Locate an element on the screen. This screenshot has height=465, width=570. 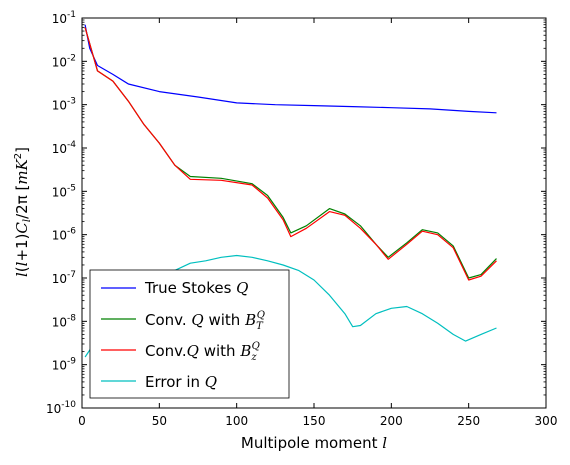
x-tick-label: 200 is located at coordinates (391, 421).